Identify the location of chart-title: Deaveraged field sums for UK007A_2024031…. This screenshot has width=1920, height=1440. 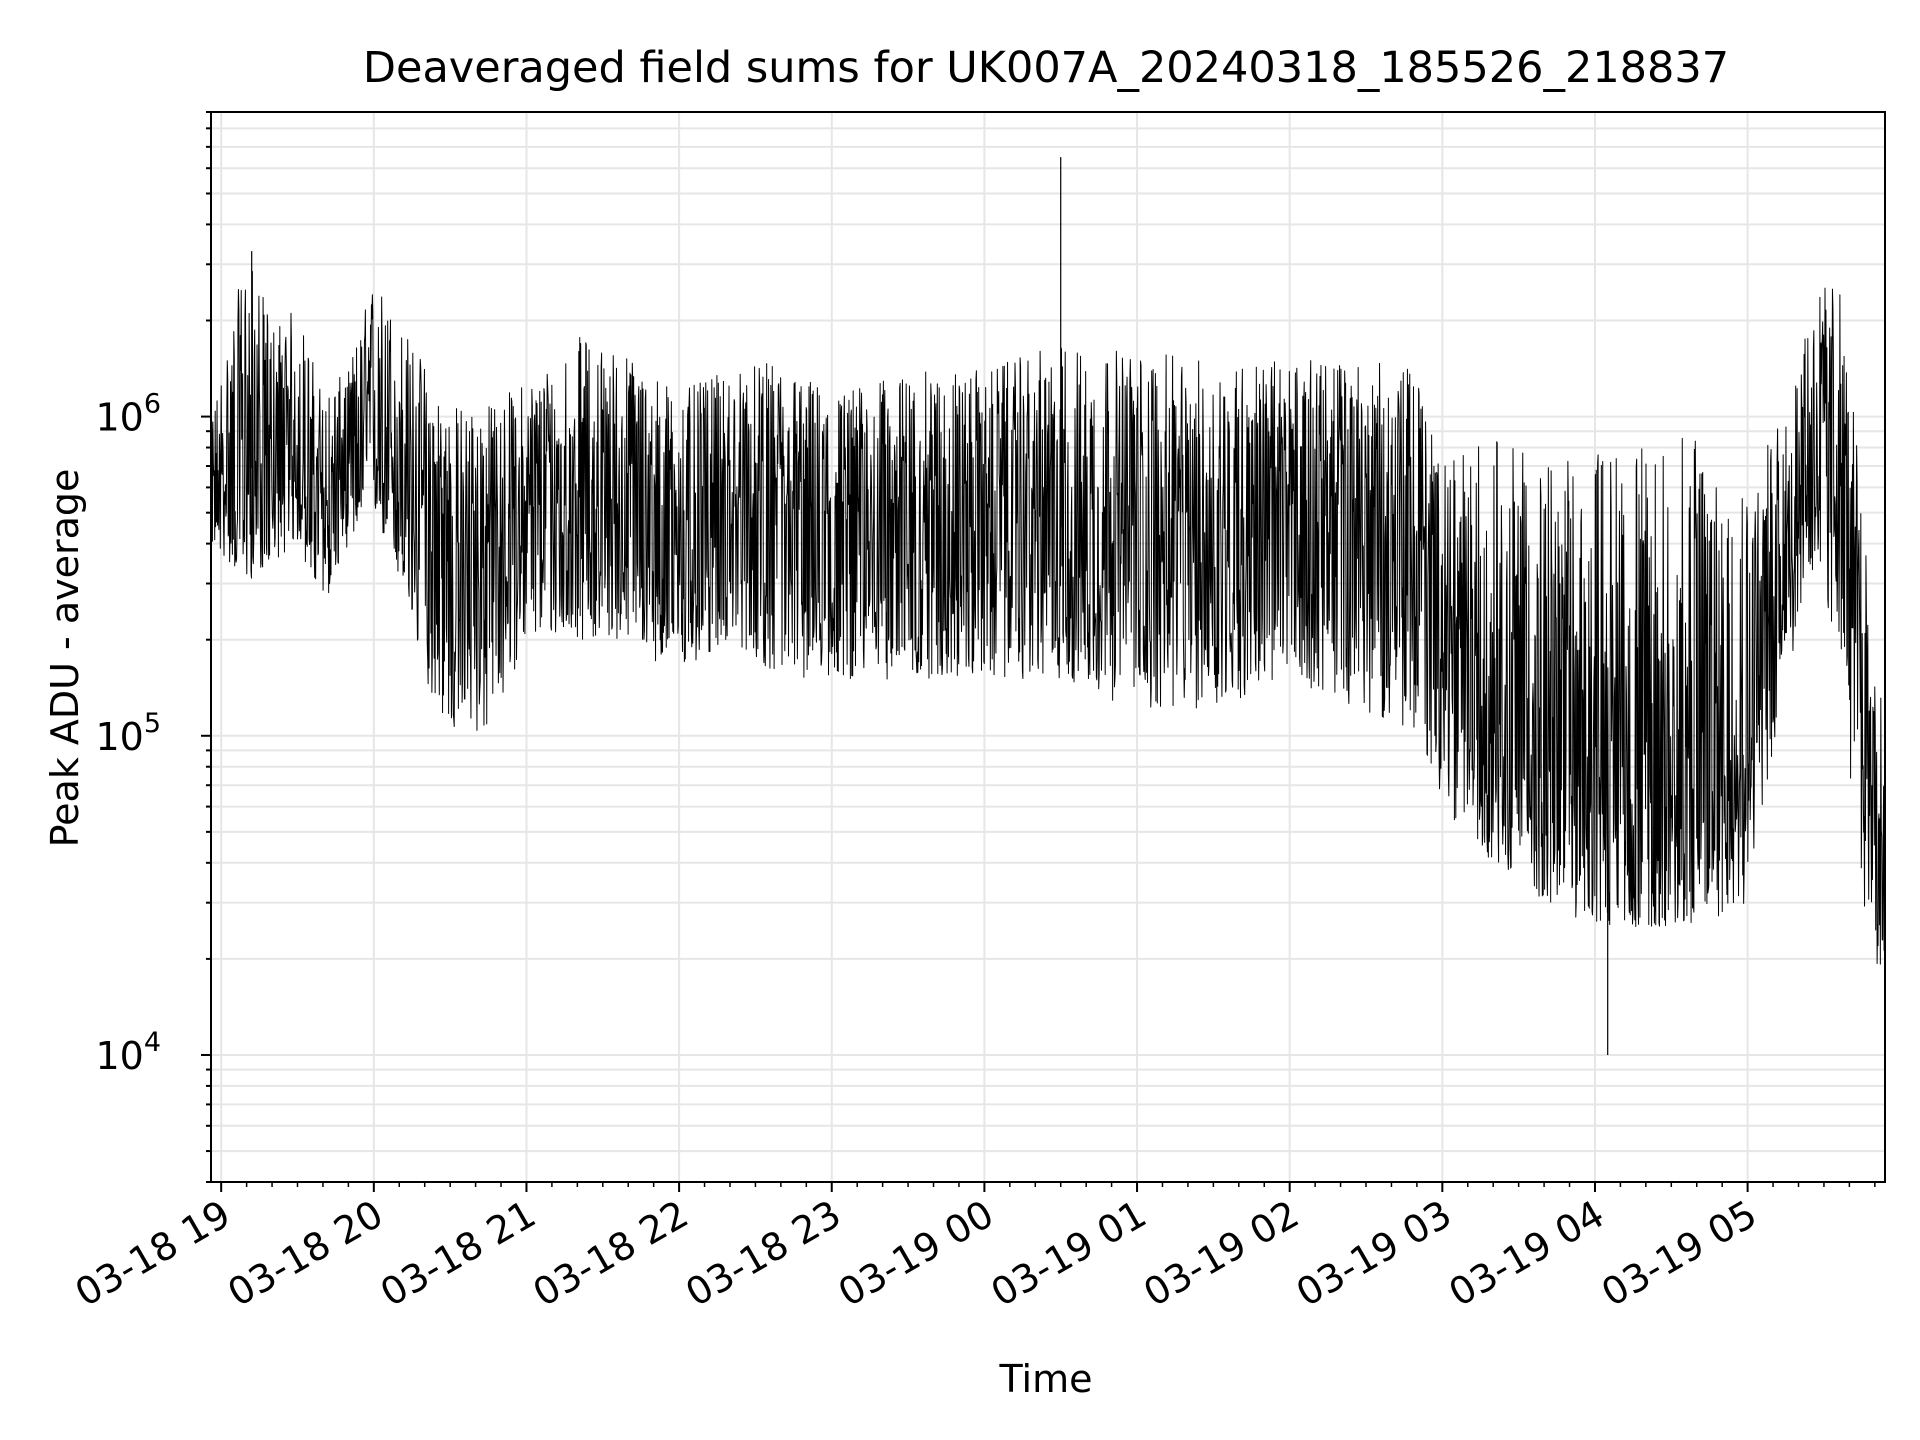
(1046, 68).